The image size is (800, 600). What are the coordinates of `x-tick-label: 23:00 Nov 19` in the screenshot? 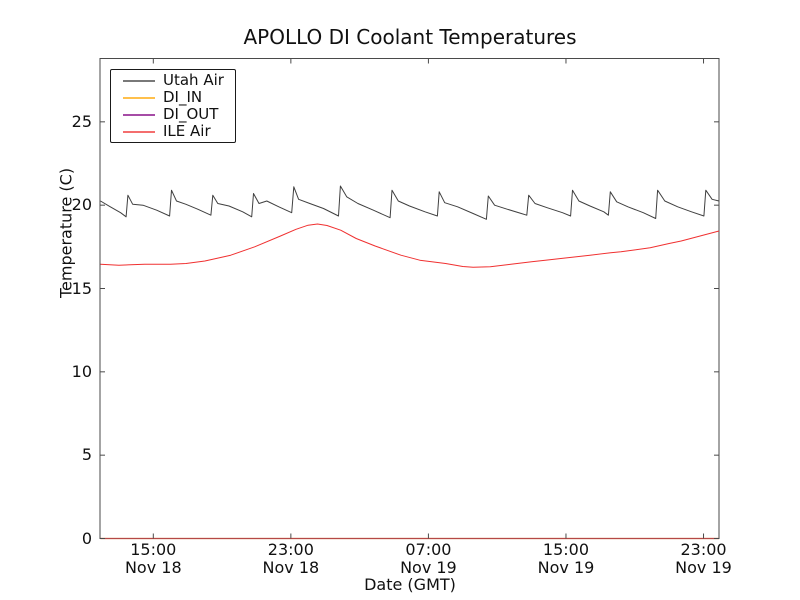 It's located at (704, 559).